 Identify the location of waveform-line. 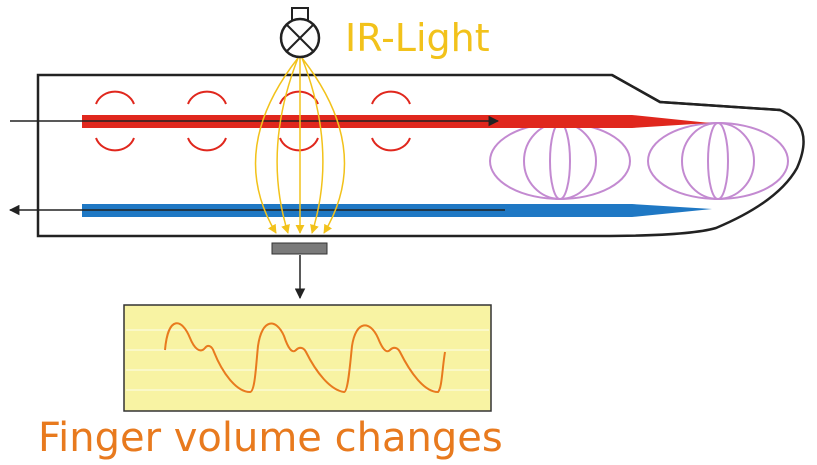
(305, 358).